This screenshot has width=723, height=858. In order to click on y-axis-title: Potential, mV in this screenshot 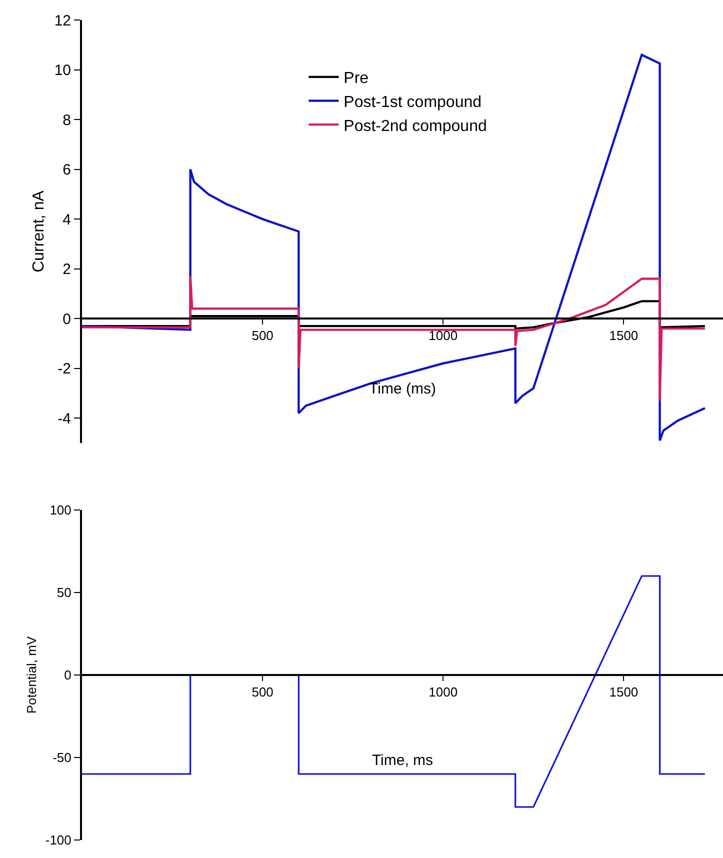, I will do `click(31, 675)`.